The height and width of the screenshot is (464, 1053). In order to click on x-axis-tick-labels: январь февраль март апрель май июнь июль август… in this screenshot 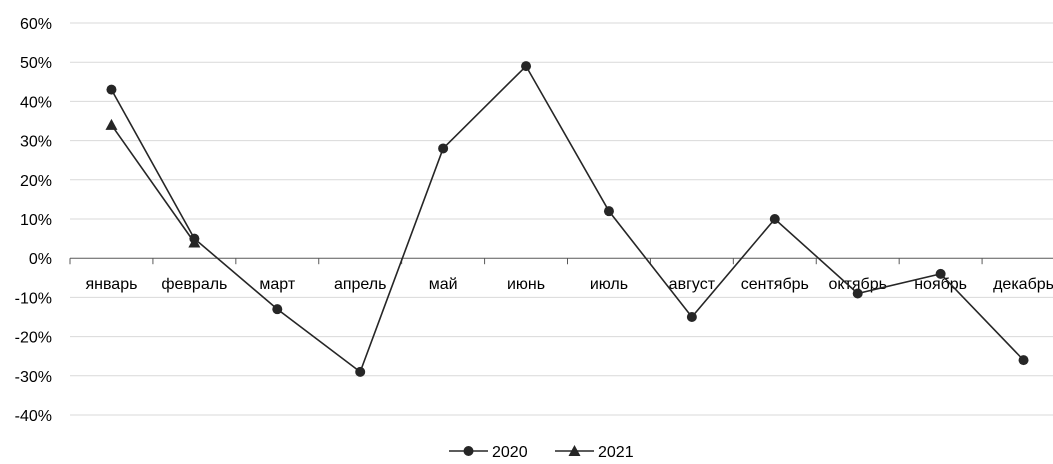, I will do `click(569, 284)`.